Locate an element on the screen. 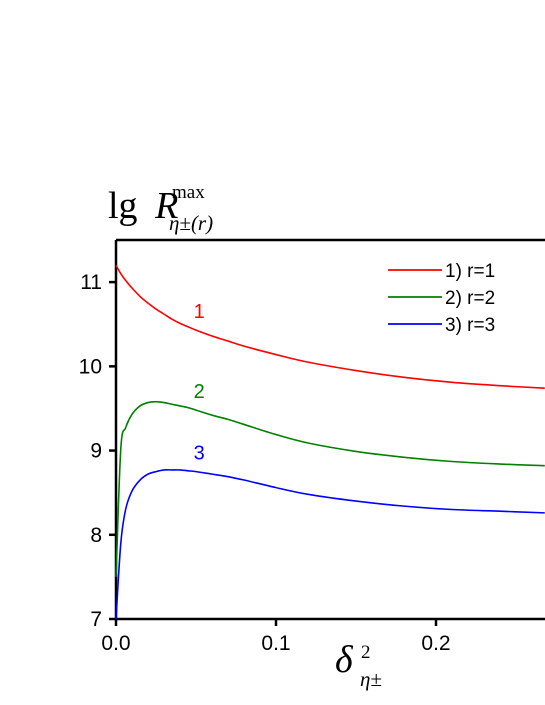 The image size is (545, 705). x-tick-label: 0.2 is located at coordinates (435, 643).